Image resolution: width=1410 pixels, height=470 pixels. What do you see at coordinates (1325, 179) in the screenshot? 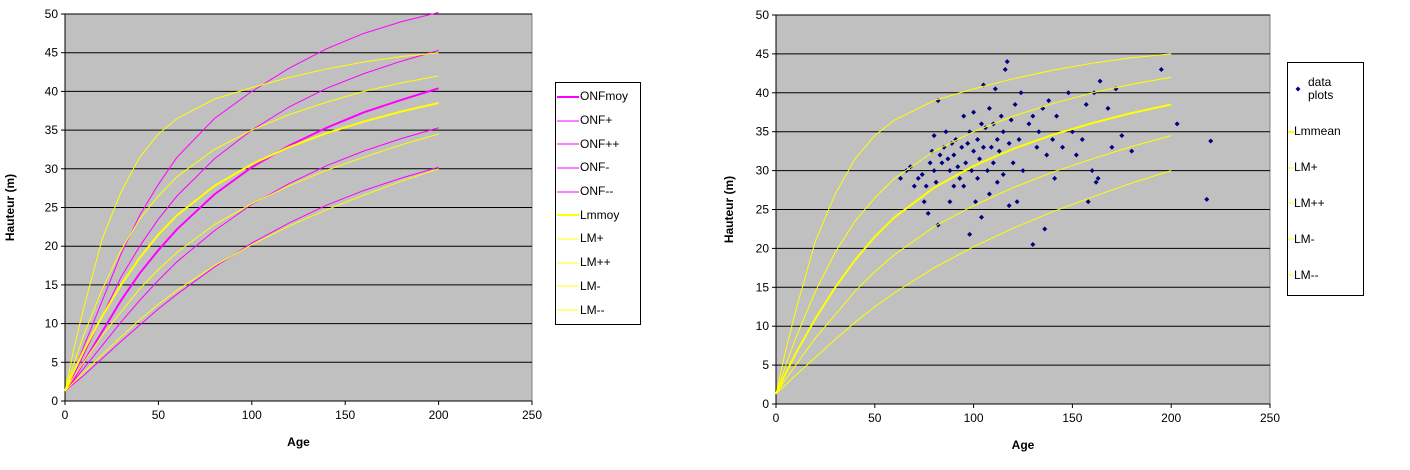
I see `legend: data plots Lmmean LM+ LM++ LM- LM--` at bounding box center [1325, 179].